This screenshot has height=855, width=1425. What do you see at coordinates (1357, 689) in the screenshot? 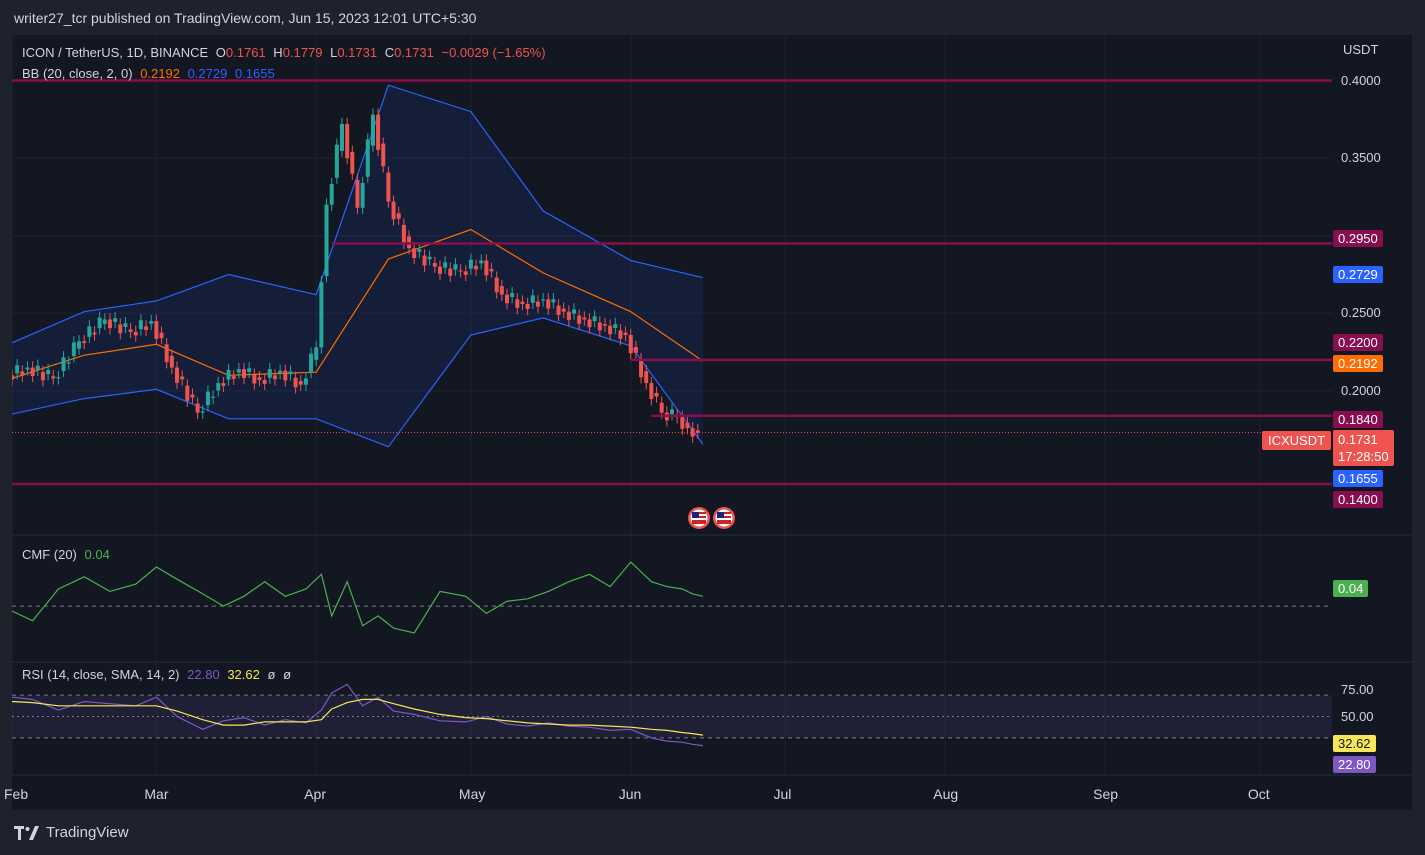
I see `rsi-tick-label: 75.00` at bounding box center [1357, 689].